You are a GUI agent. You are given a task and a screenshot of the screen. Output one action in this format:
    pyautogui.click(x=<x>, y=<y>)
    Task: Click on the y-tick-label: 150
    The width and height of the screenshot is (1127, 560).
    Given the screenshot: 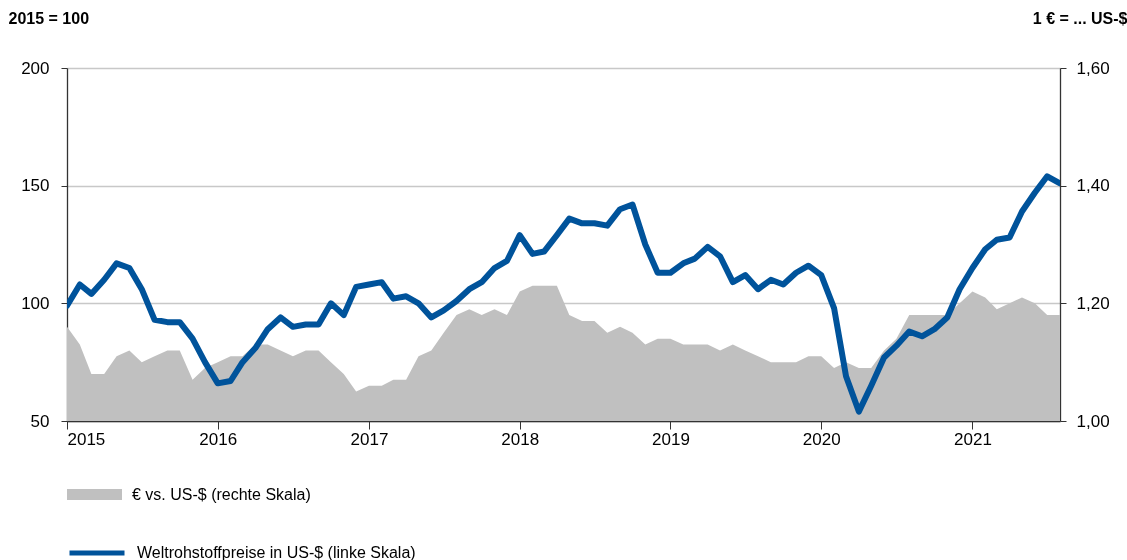 What is the action you would take?
    pyautogui.click(x=35, y=186)
    